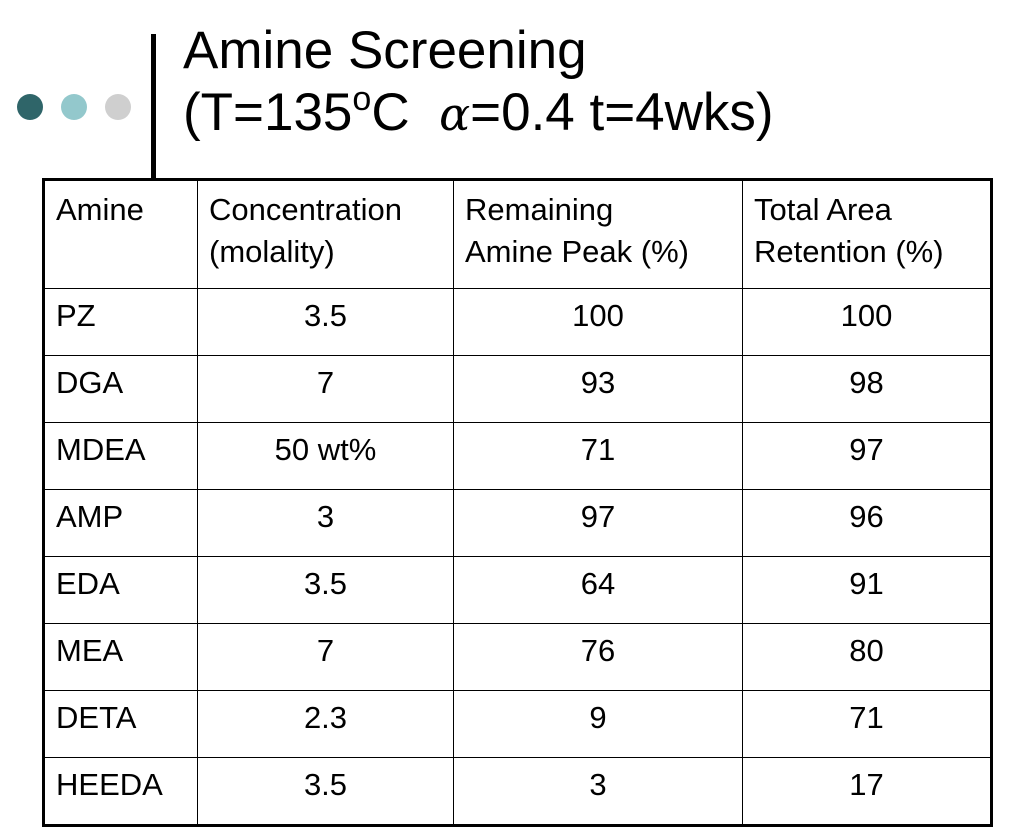 The width and height of the screenshot is (1024, 827). What do you see at coordinates (120, 456) in the screenshot?
I see `cell-amine: MDEA` at bounding box center [120, 456].